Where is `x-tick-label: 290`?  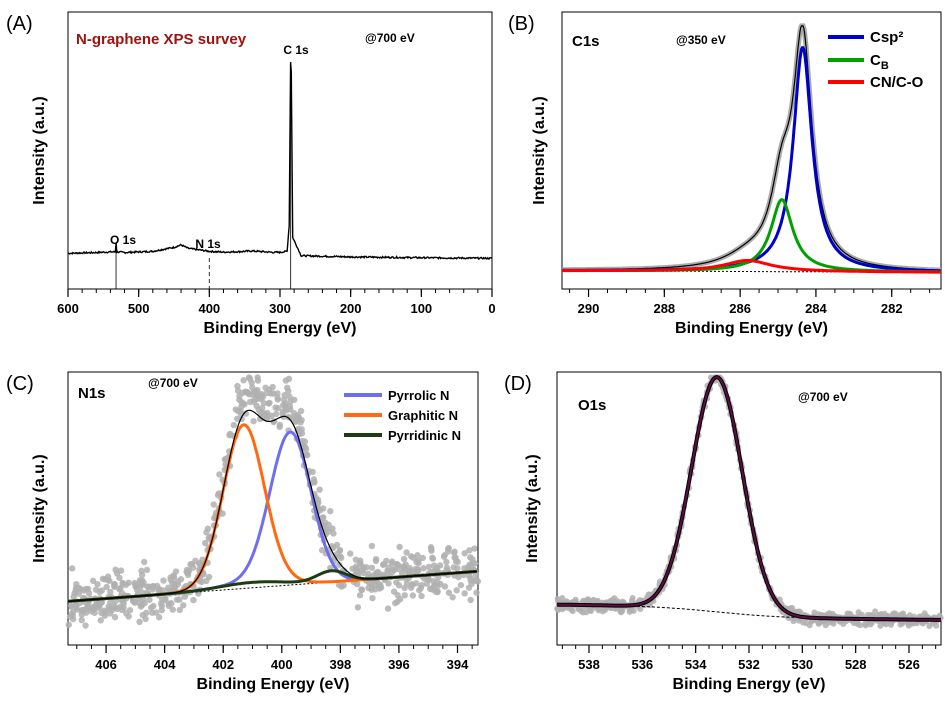 x-tick-label: 290 is located at coordinates (589, 308).